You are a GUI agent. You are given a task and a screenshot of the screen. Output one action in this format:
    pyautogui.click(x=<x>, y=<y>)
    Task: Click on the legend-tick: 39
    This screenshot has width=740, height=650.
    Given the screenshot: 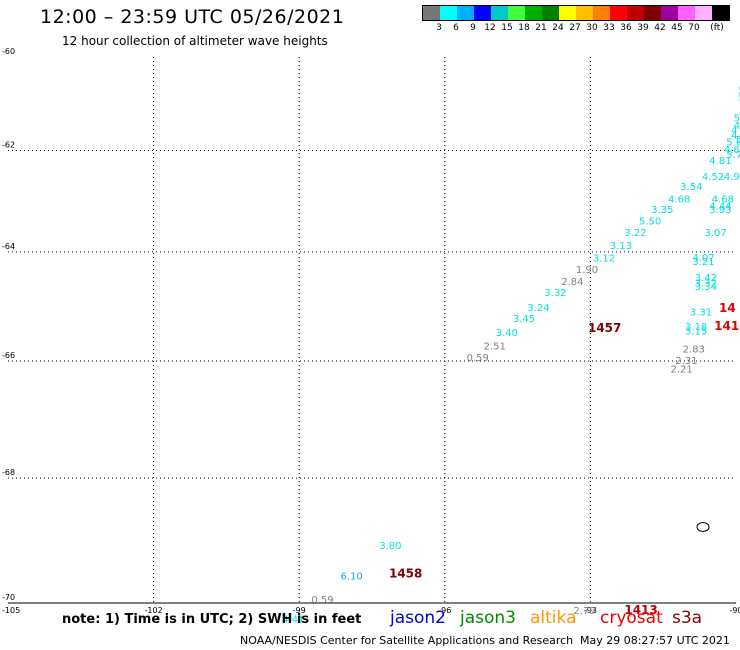 What is the action you would take?
    pyautogui.click(x=643, y=28)
    